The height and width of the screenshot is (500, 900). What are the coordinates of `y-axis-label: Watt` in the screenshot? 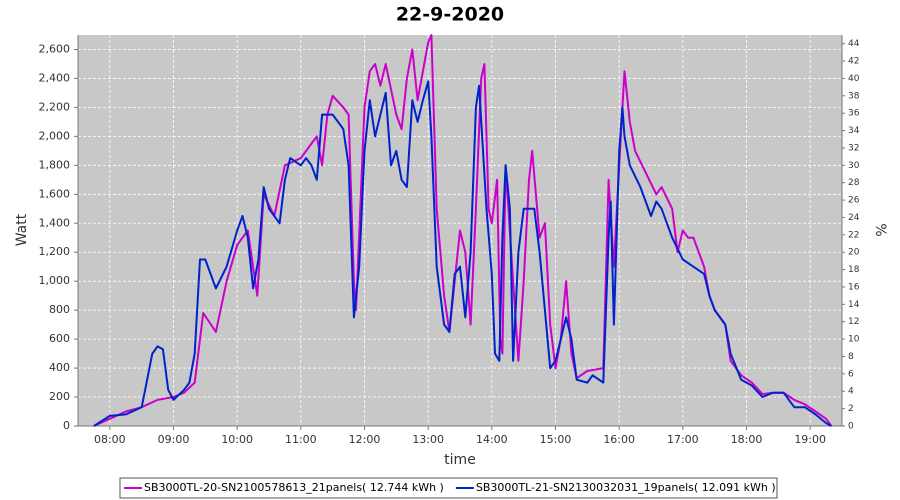 It's located at (22, 229).